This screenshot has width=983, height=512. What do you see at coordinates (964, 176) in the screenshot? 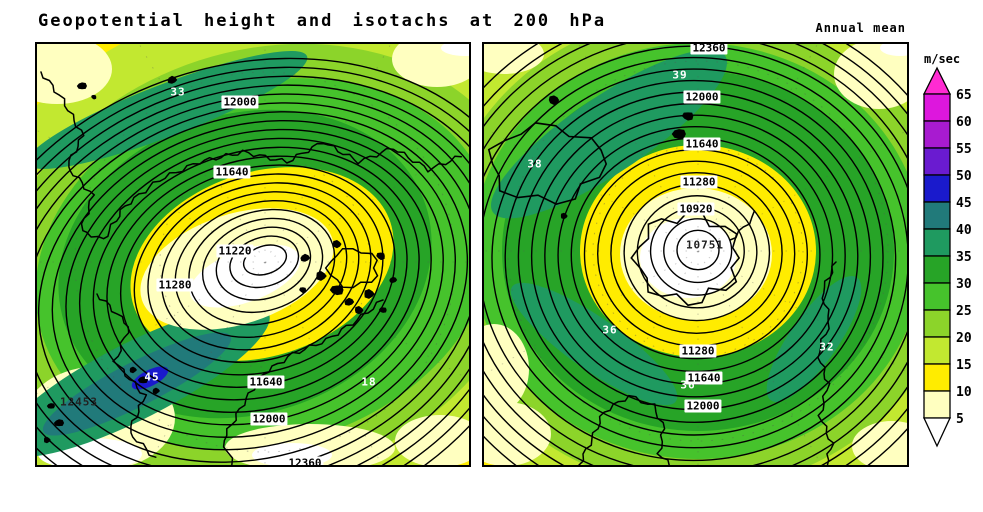
I see `colorbar-tick-label: 50` at bounding box center [964, 176].